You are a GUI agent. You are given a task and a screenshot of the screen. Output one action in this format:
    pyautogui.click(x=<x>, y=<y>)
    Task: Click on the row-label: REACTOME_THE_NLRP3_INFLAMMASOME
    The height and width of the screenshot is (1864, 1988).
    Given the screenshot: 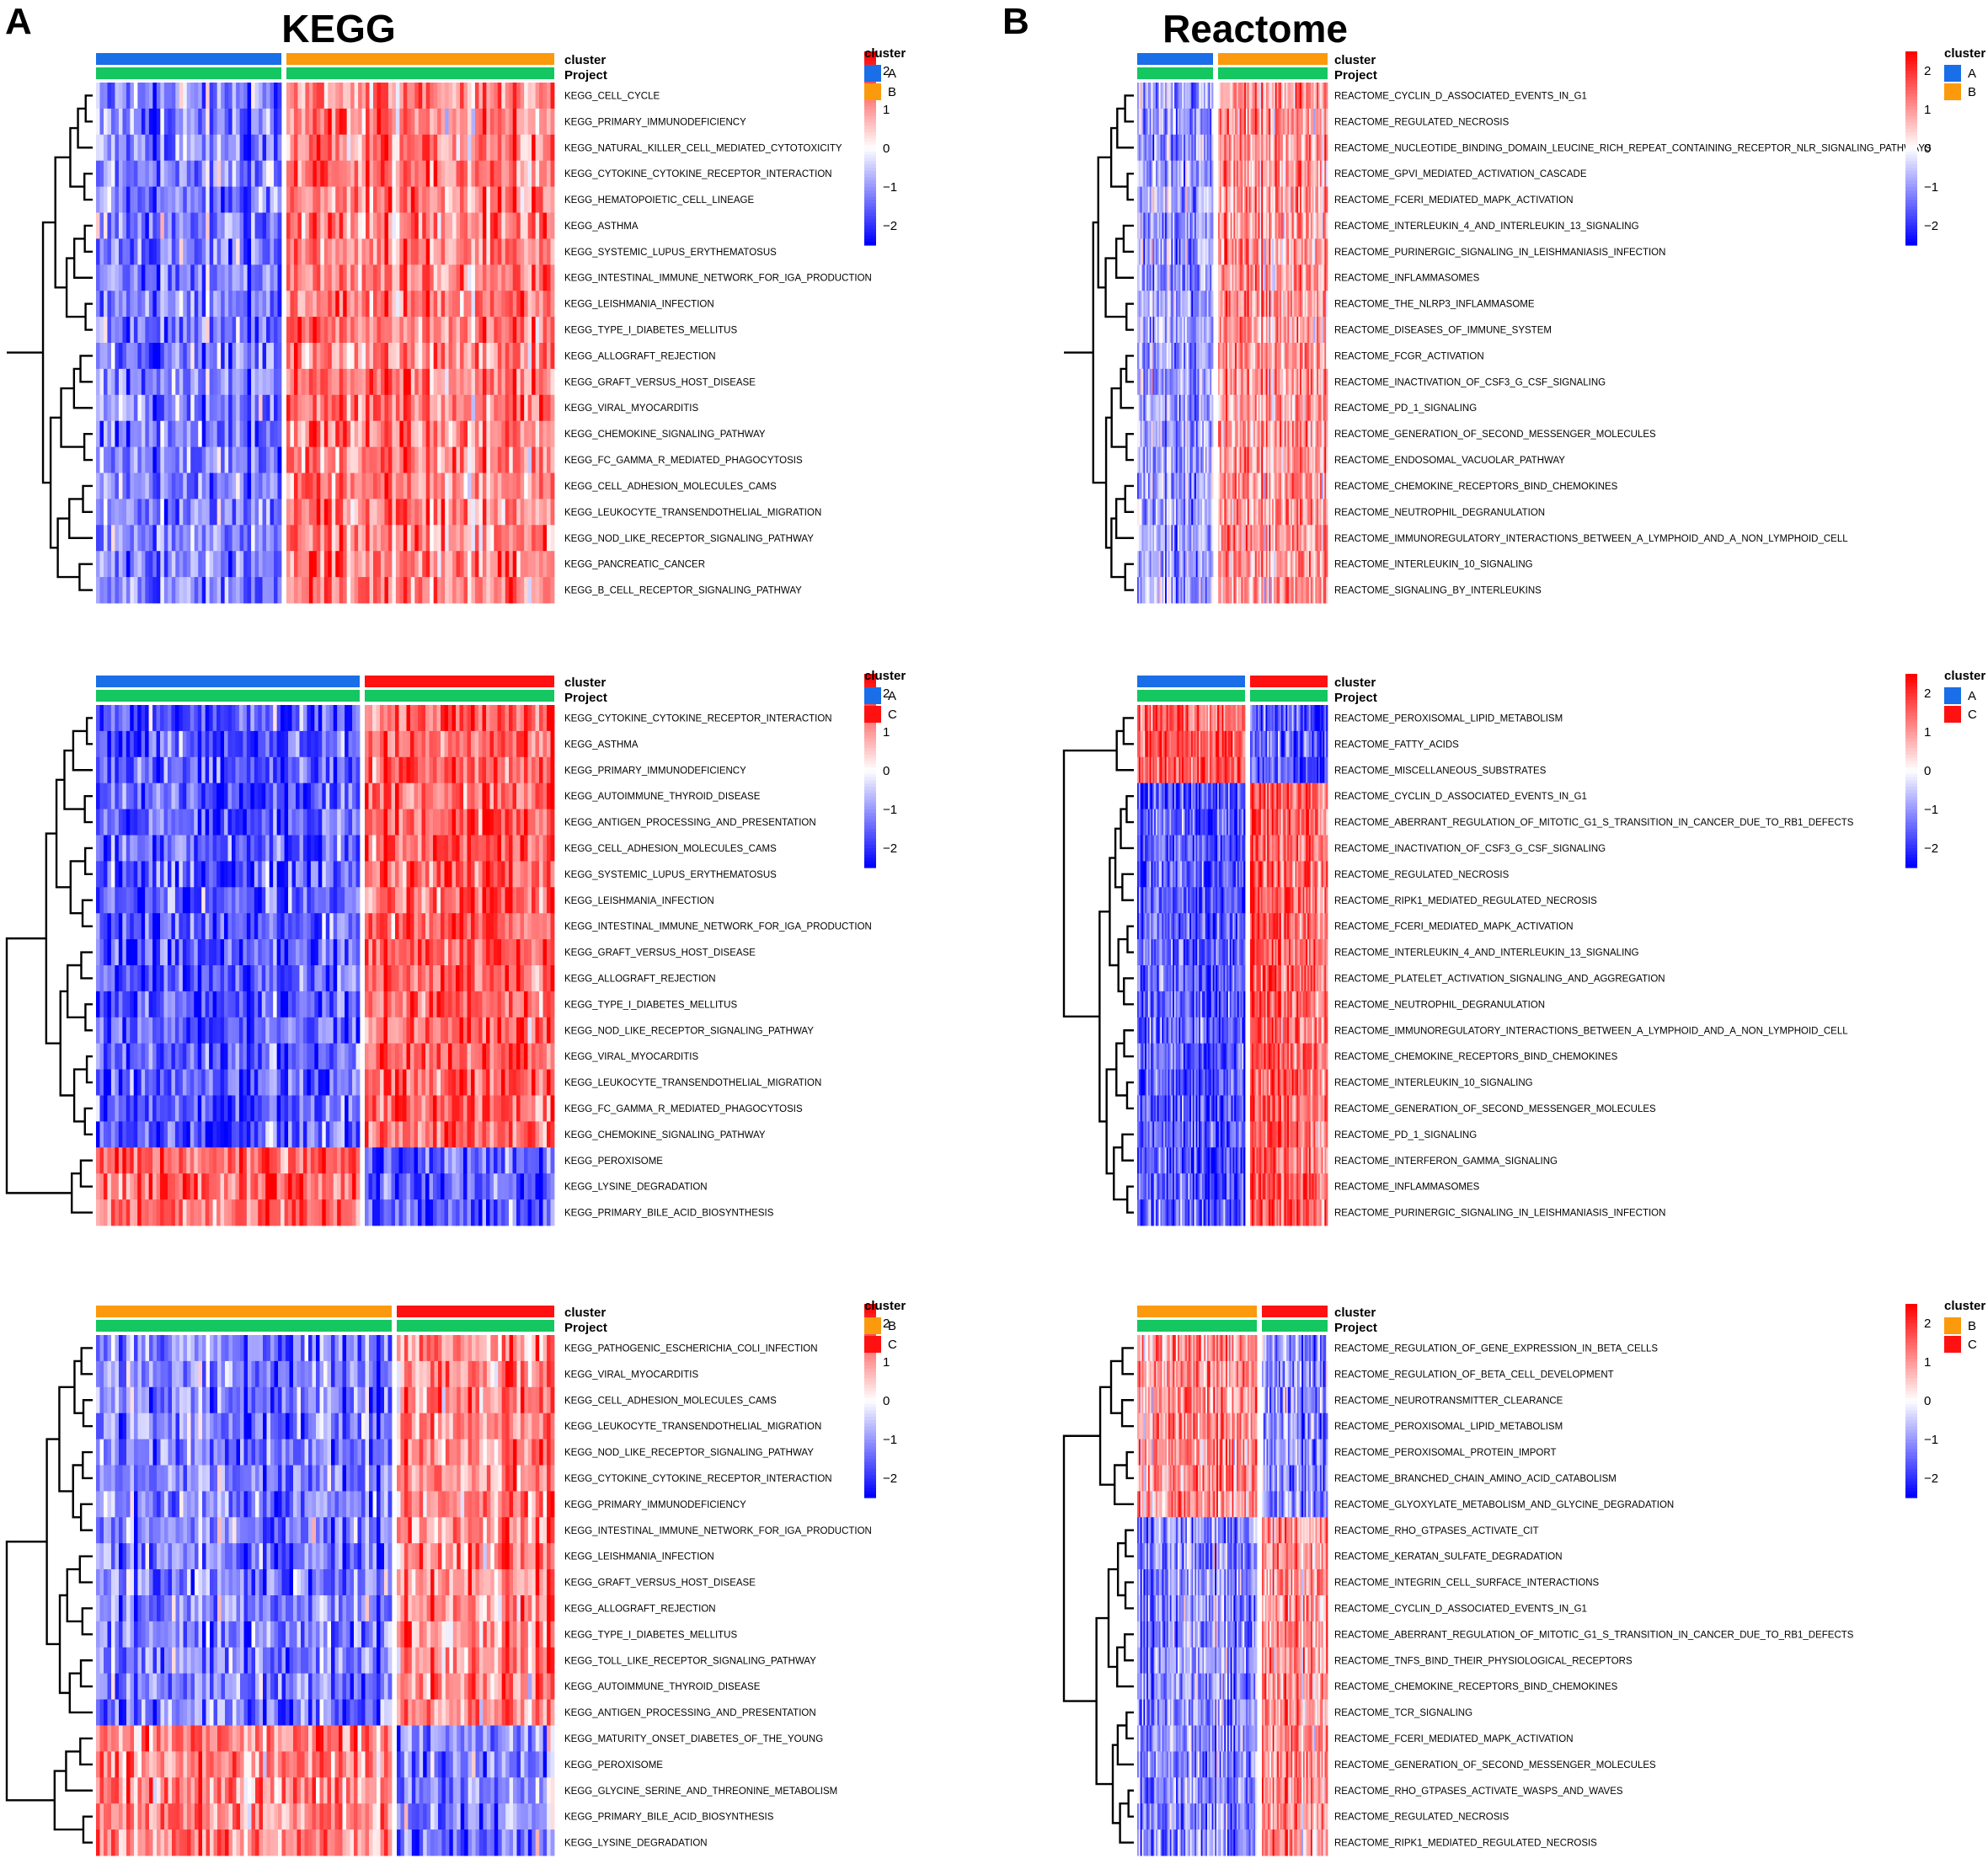 What is the action you would take?
    pyautogui.click(x=1434, y=305)
    